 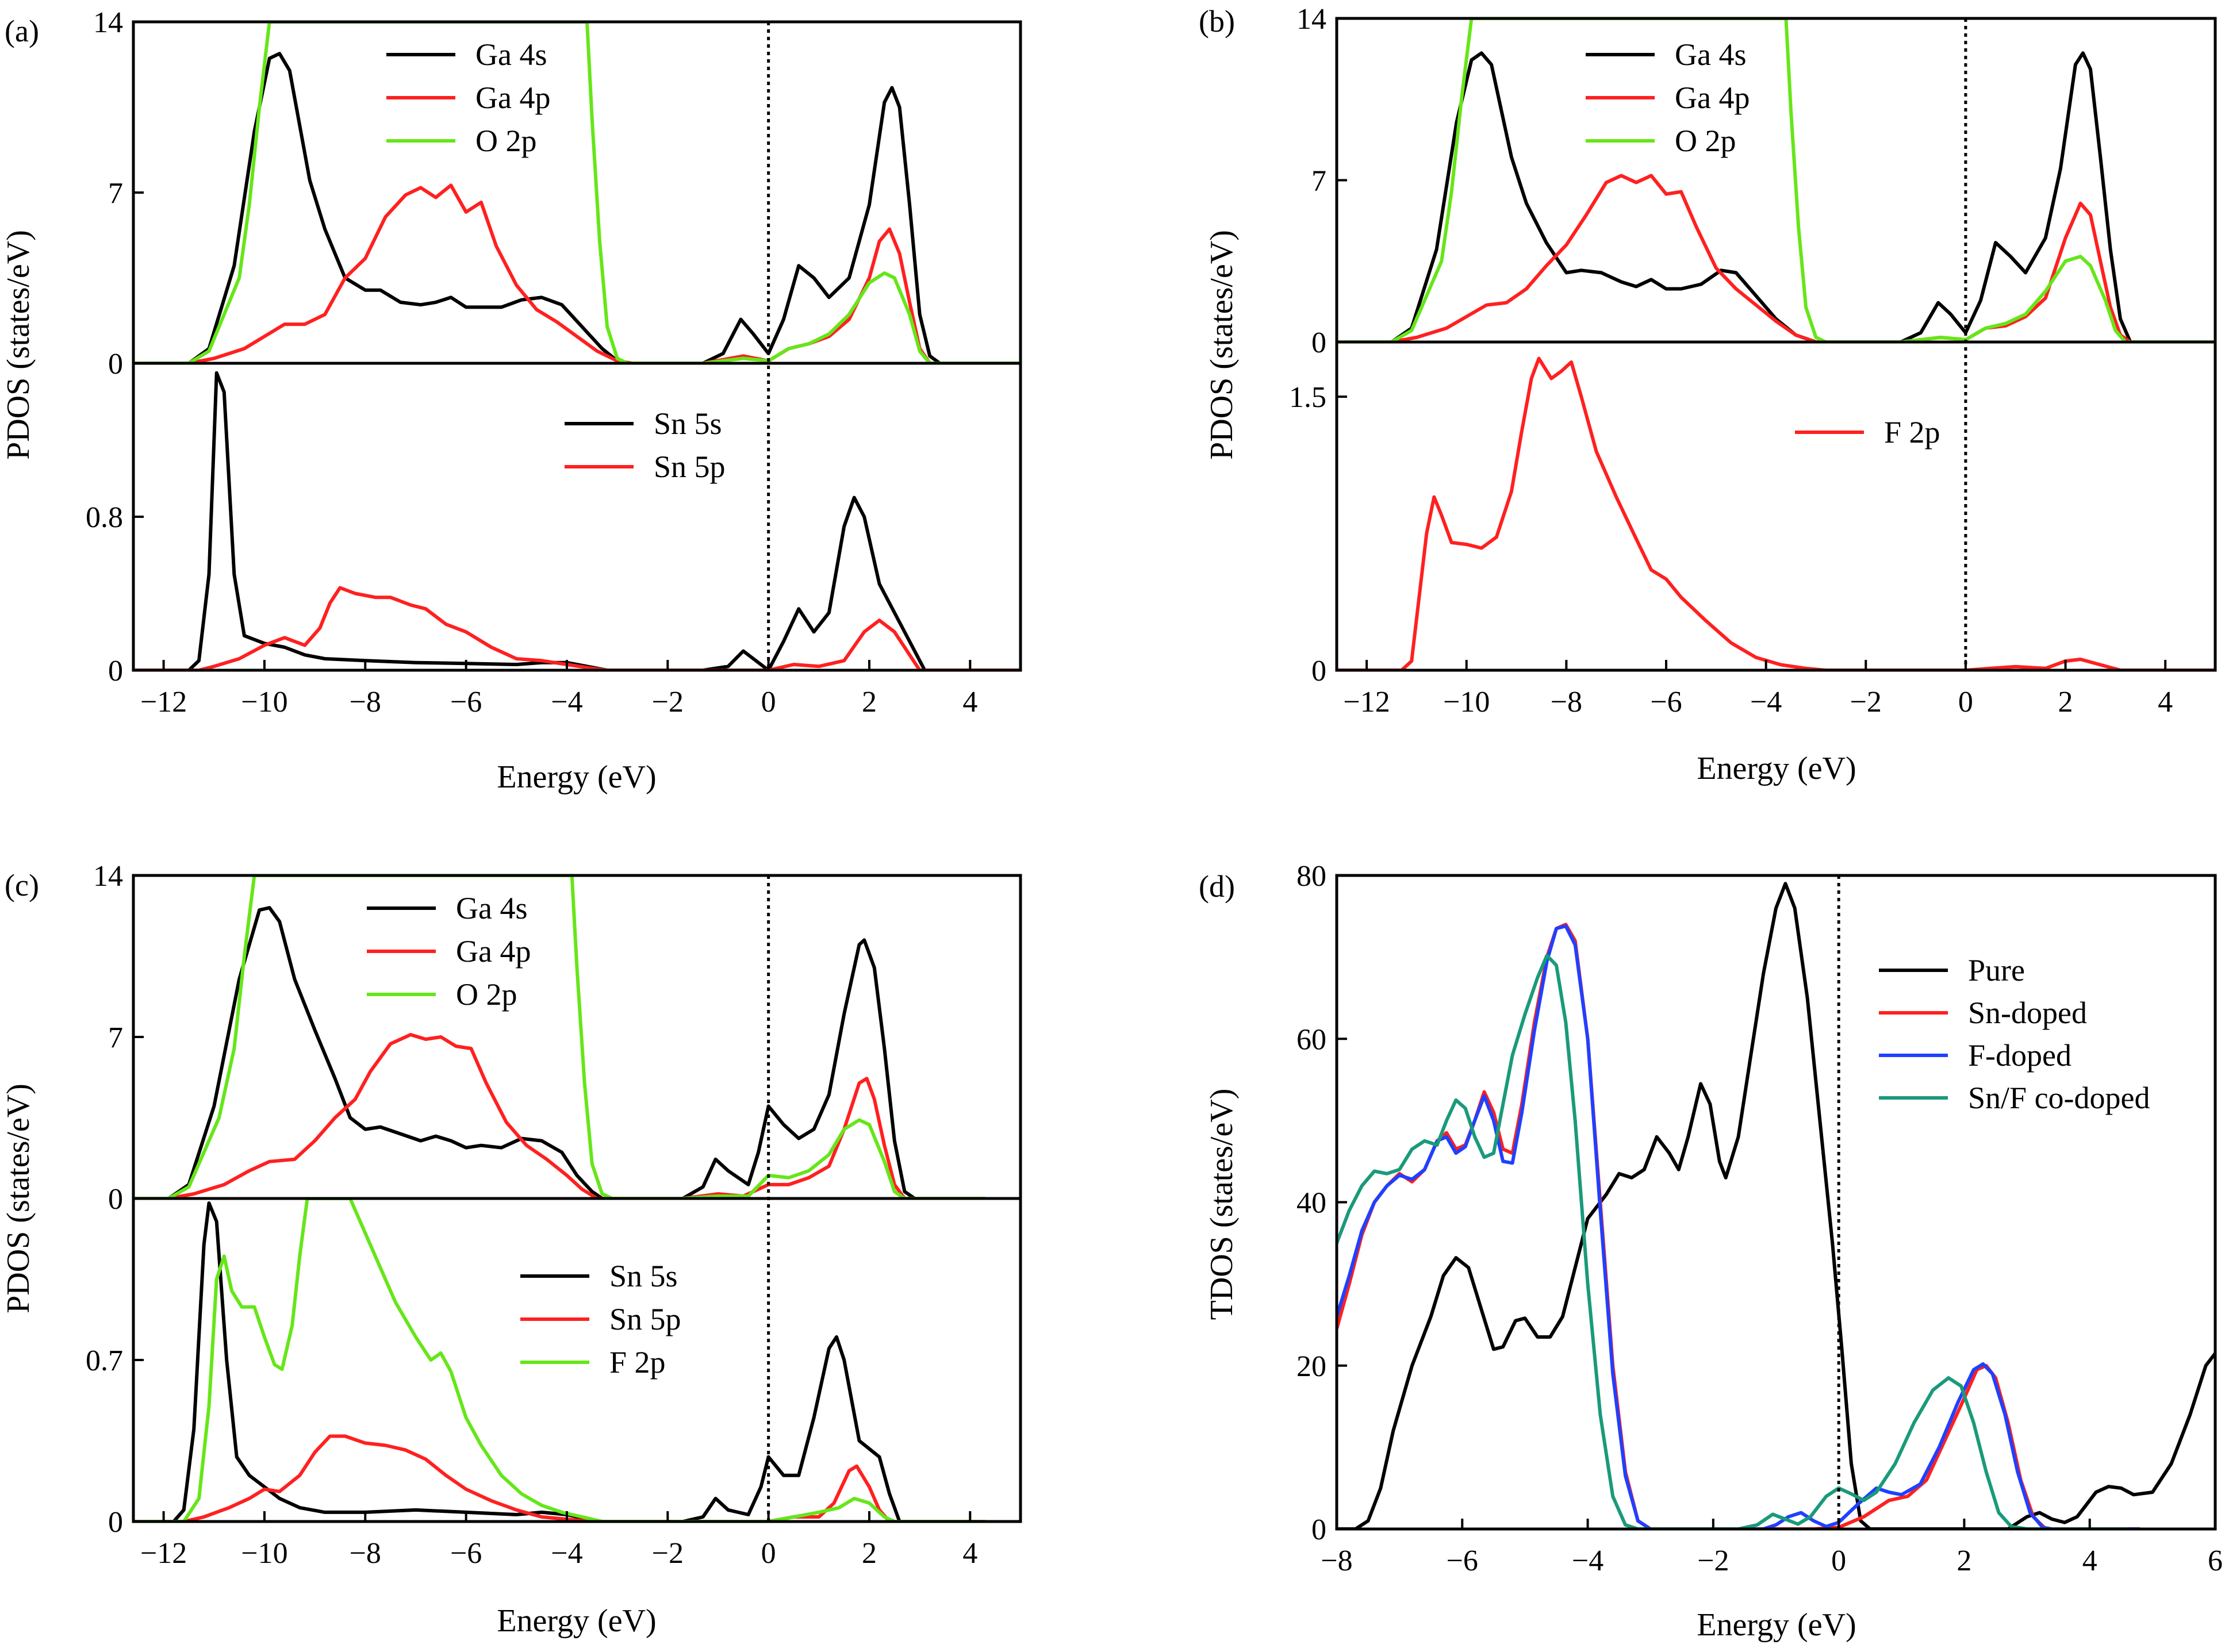 What do you see at coordinates (1867, 433) in the screenshot?
I see `legend: F 2p` at bounding box center [1867, 433].